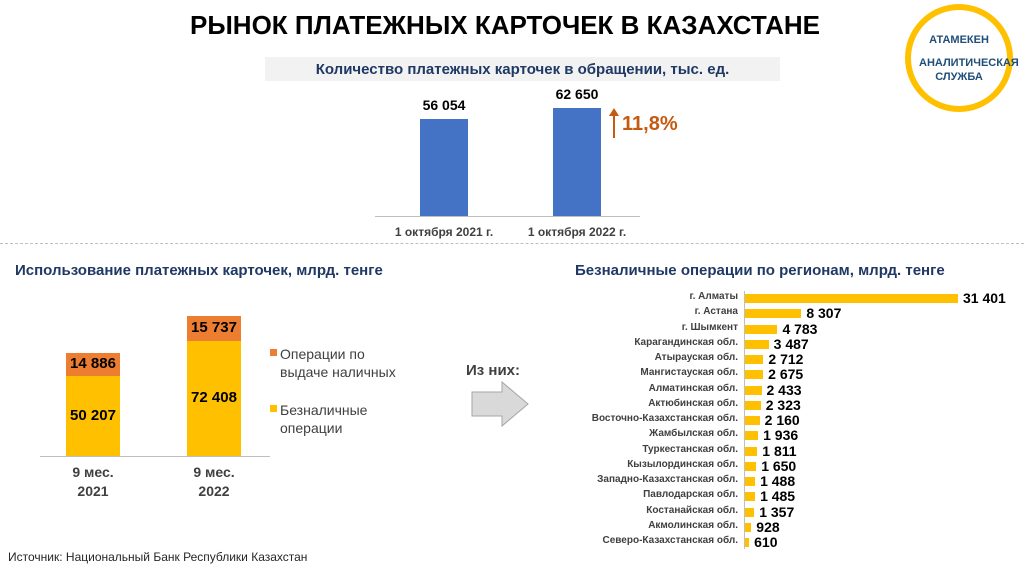 This screenshot has height=576, width=1024. What do you see at coordinates (778, 496) in the screenshot?
I see `value-label: 1 485` at bounding box center [778, 496].